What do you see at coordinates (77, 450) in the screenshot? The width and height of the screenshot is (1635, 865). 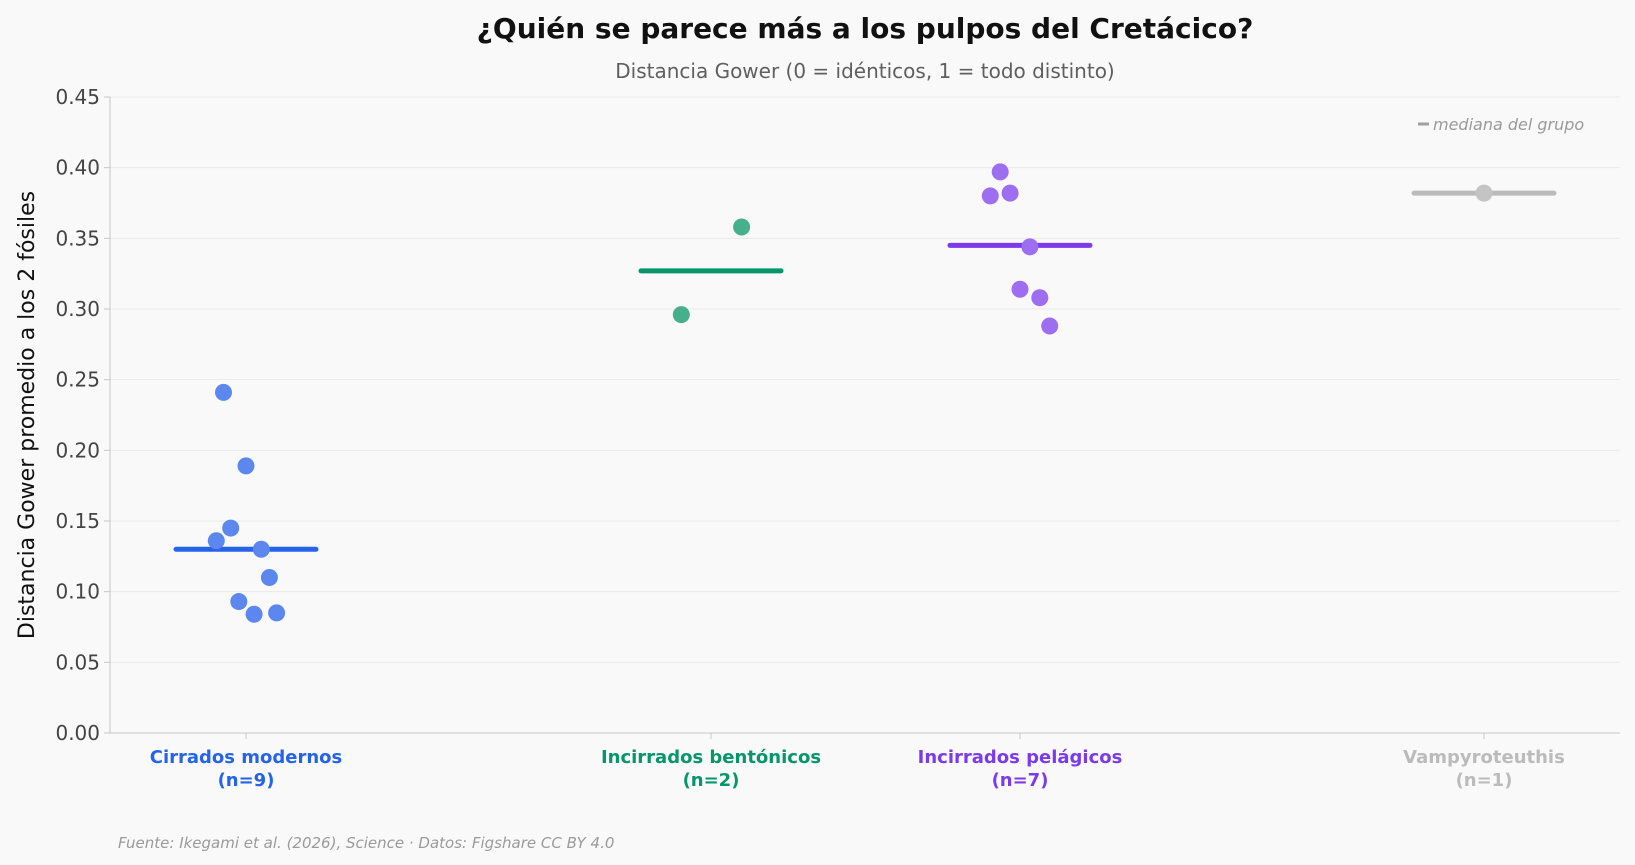 I see `y-tick-label: 0.20` at bounding box center [77, 450].